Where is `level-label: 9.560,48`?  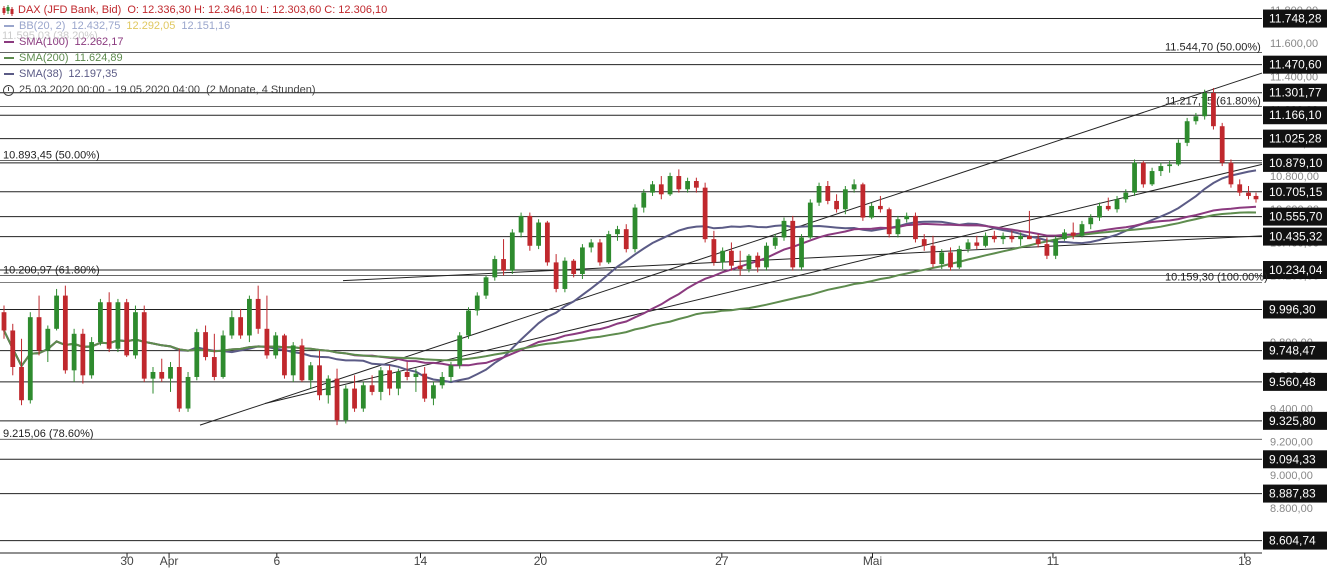
level-label: 9.560,48 is located at coordinates (1292, 382).